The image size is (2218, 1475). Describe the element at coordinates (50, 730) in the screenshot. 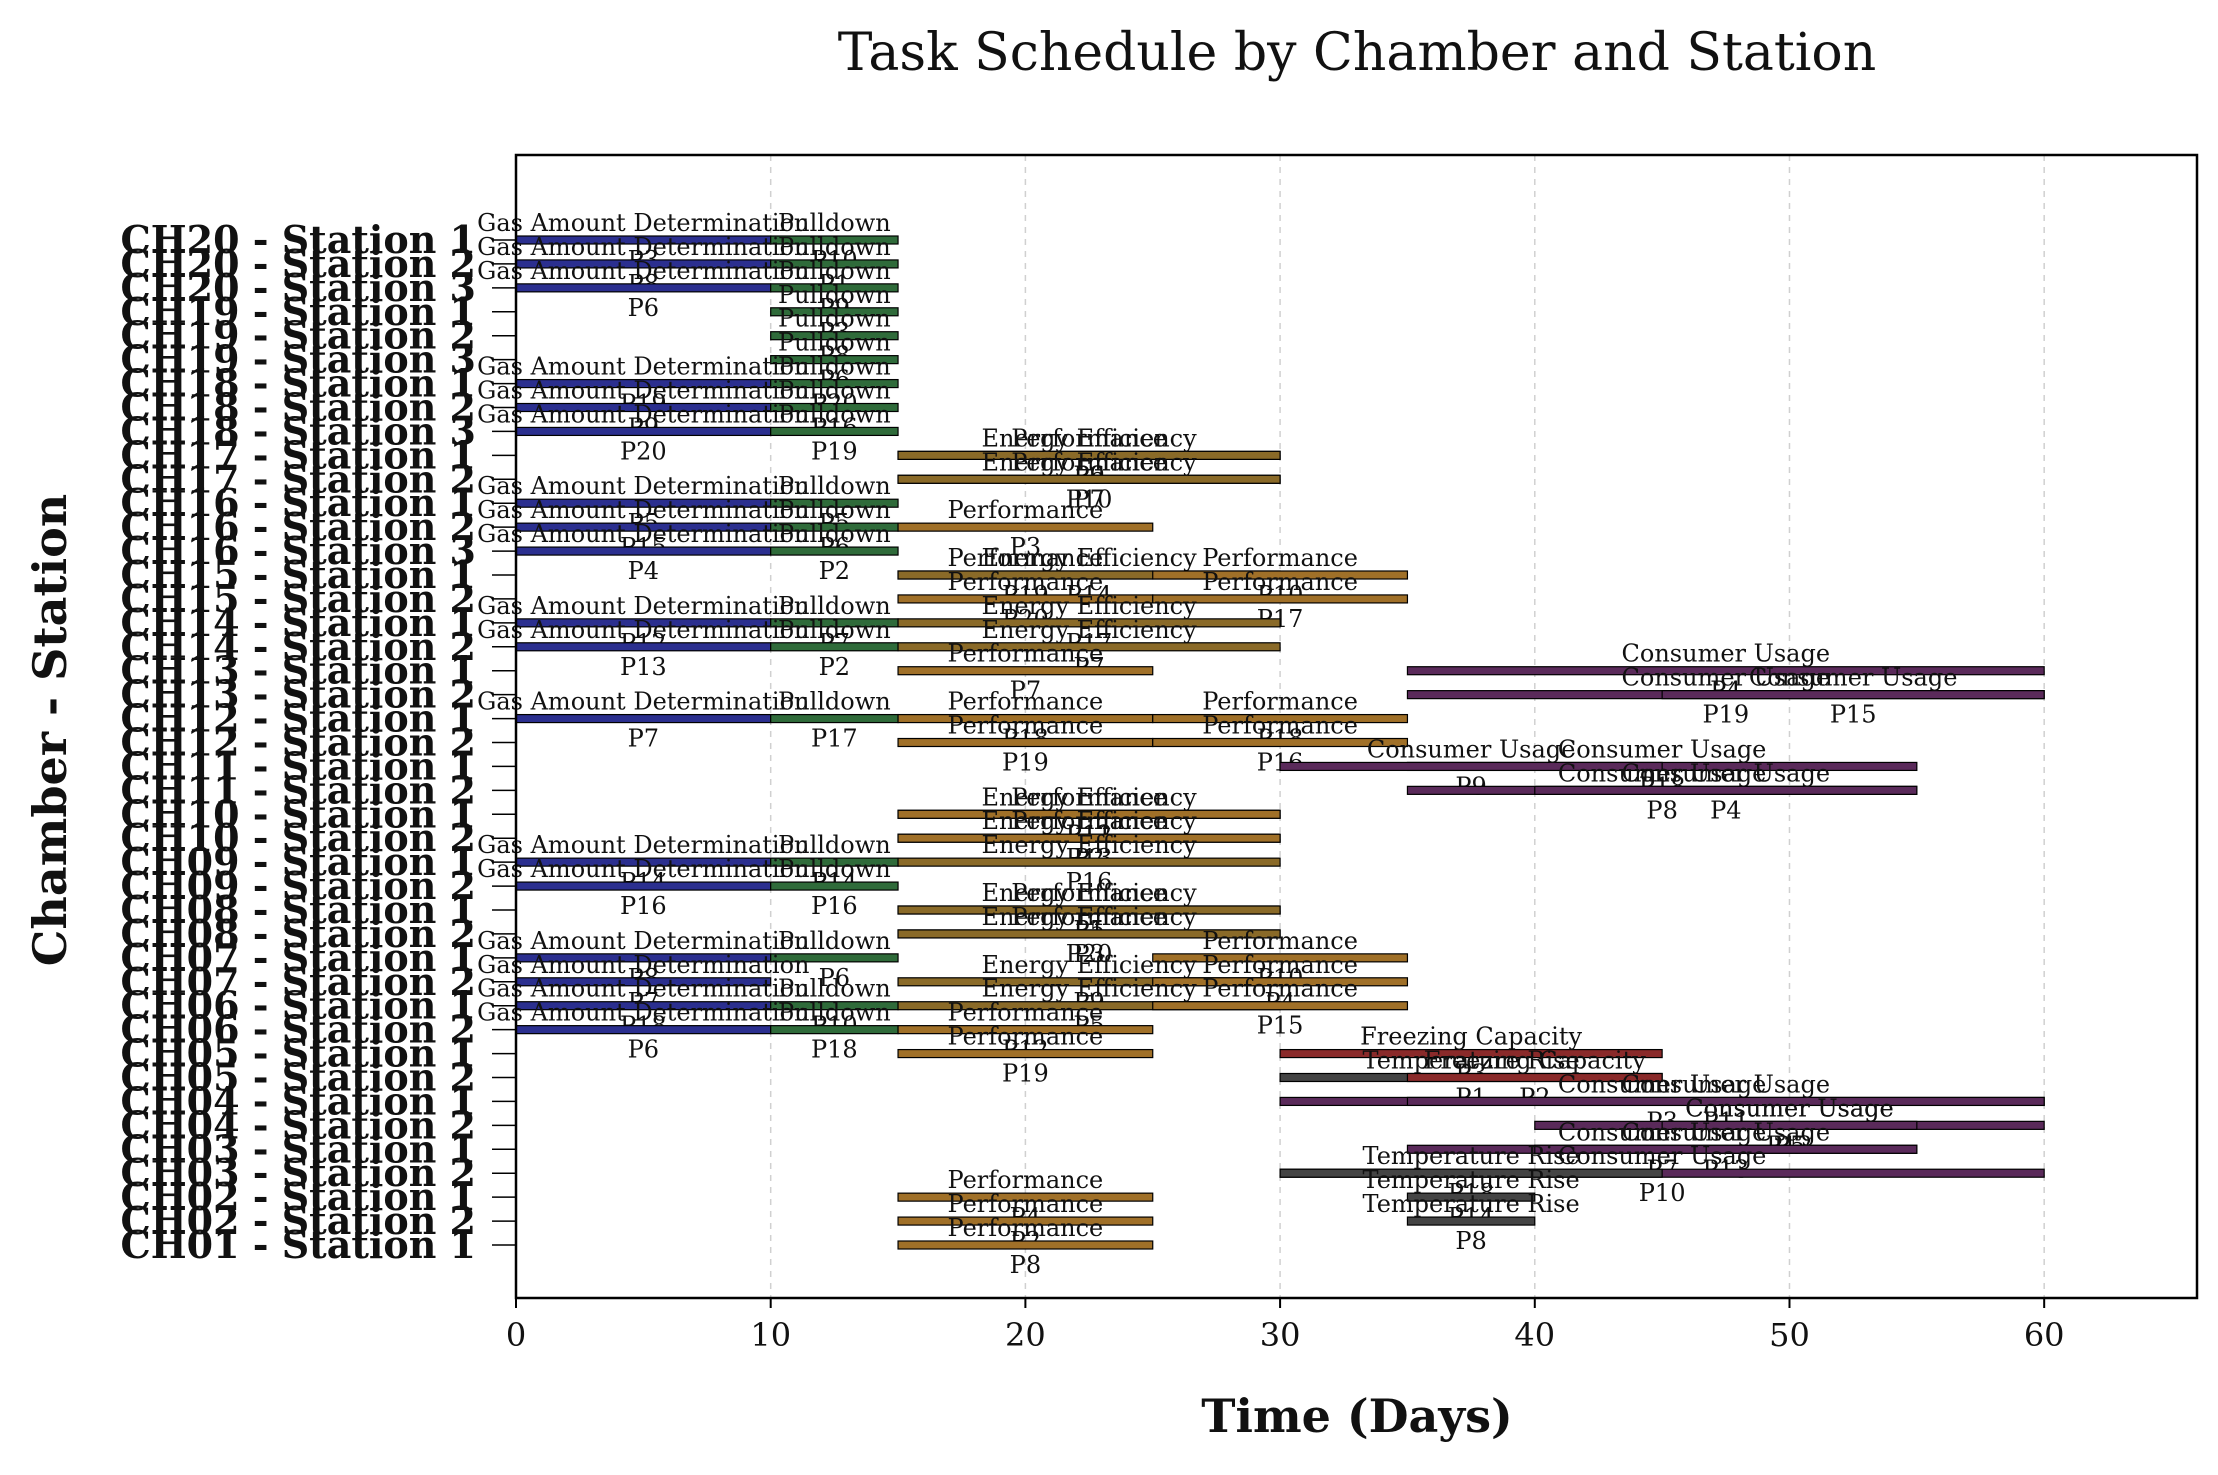

I see `y-axis-label: Chamber - Station` at that location.